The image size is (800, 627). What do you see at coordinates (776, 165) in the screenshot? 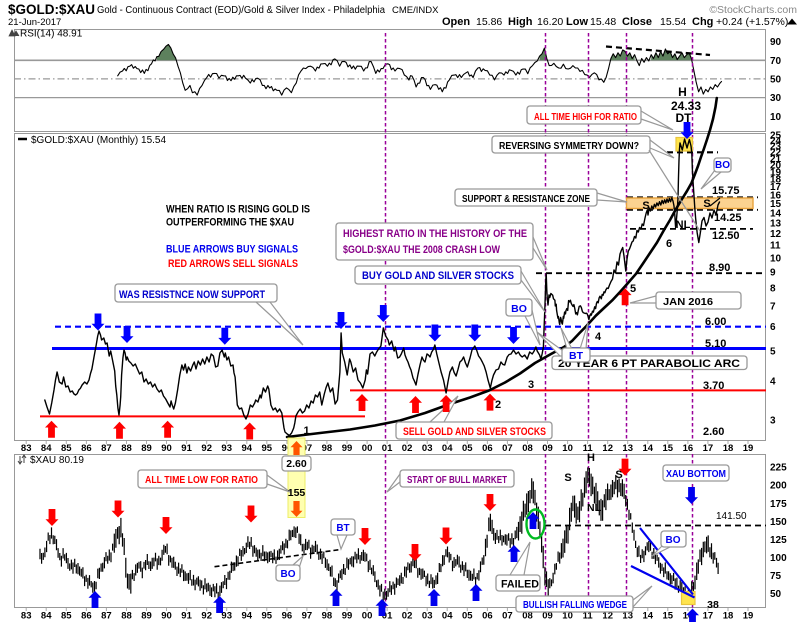
I see `svg-text: 20` at bounding box center [776, 165].